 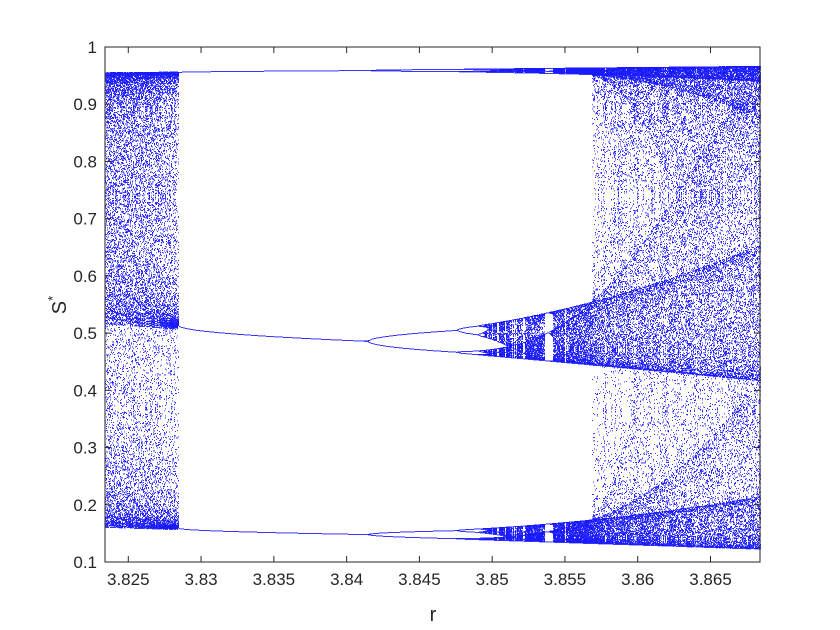 What do you see at coordinates (52, 298) in the screenshot?
I see `y-axis-label-superscript: *` at bounding box center [52, 298].